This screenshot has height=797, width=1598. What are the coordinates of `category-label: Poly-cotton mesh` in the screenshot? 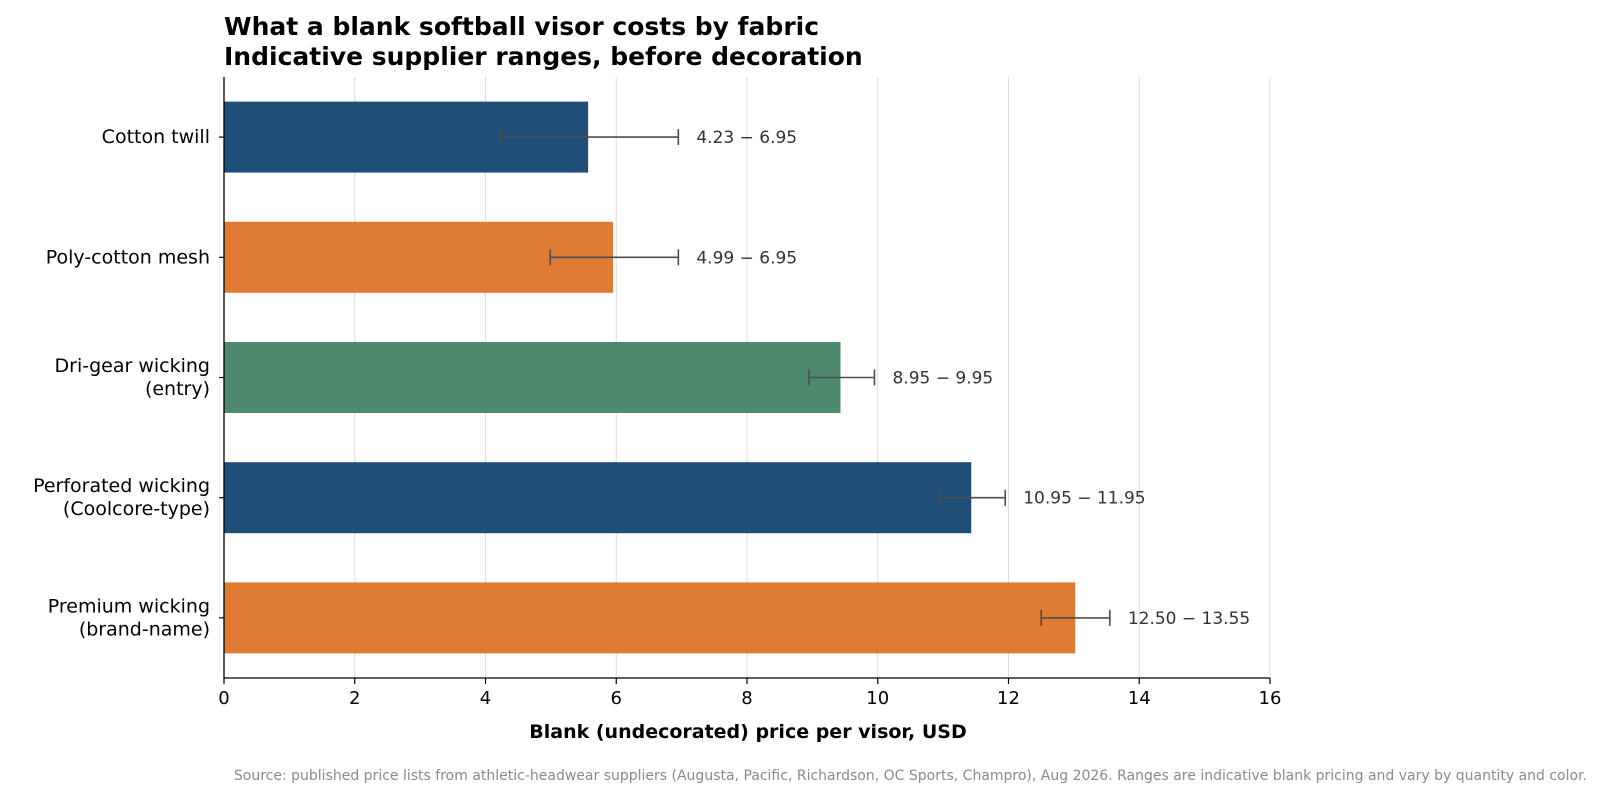 It's located at (128, 257).